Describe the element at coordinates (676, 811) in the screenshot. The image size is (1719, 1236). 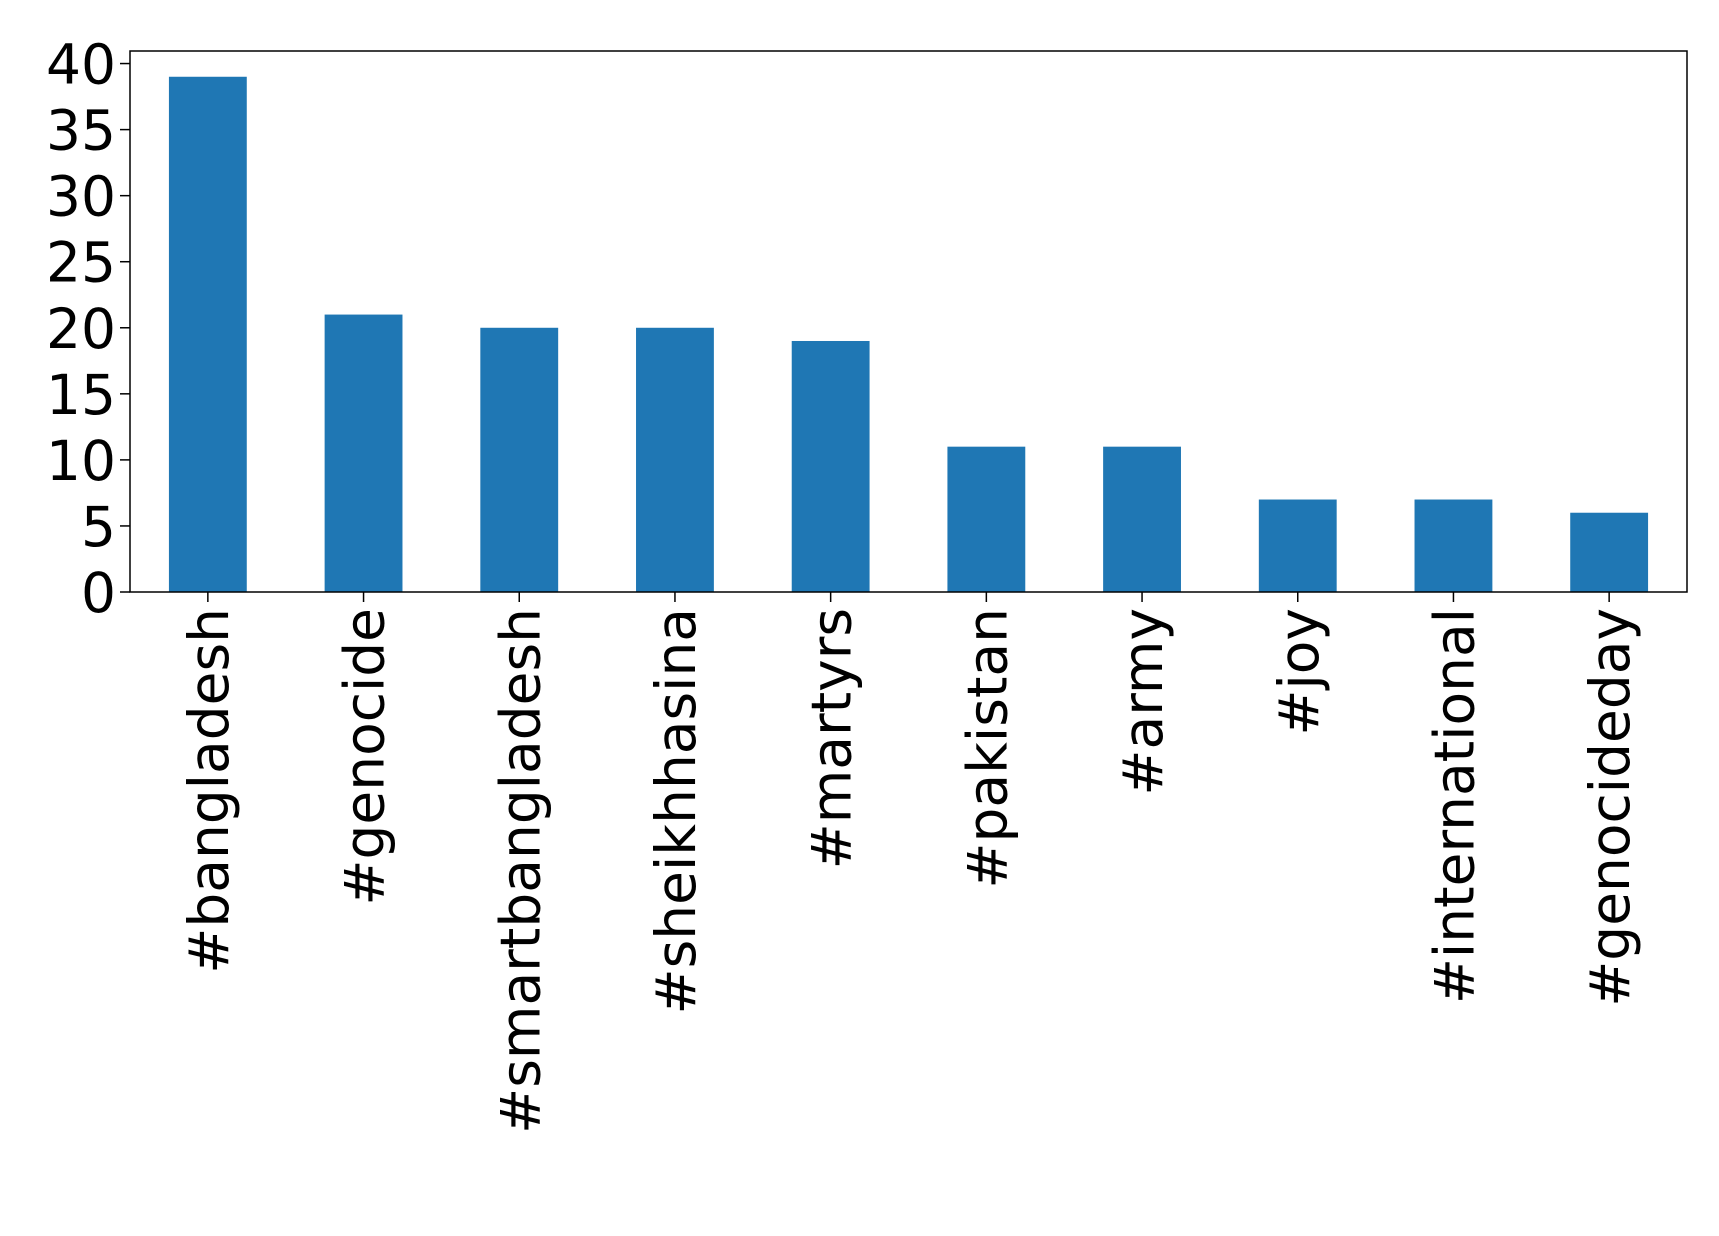
I see `x-tick-label: #sheikhhasina` at that location.